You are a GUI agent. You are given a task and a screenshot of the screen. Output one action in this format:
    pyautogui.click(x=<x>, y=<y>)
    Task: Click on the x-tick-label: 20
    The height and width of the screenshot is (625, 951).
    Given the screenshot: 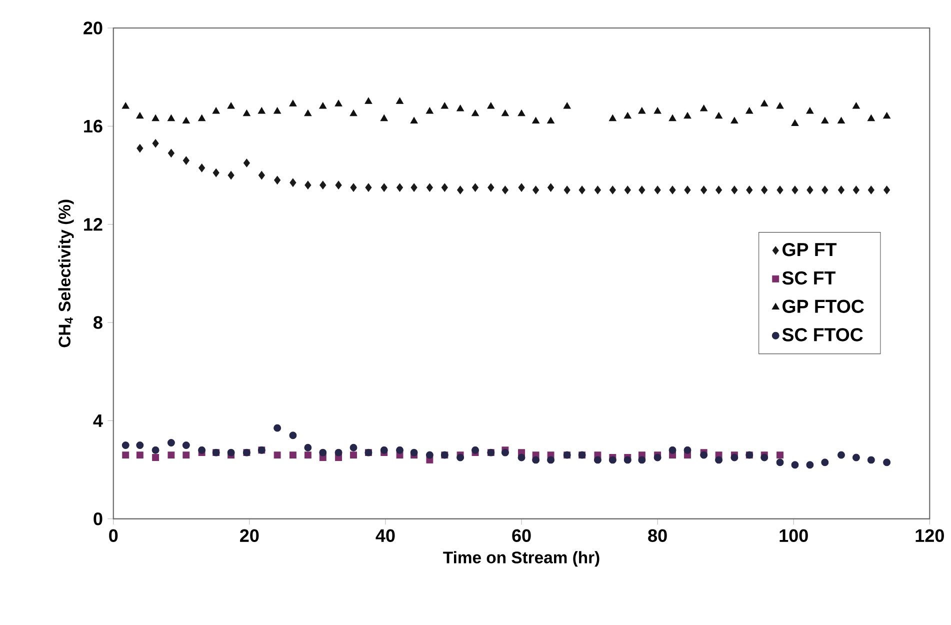 What is the action you would take?
    pyautogui.click(x=249, y=535)
    